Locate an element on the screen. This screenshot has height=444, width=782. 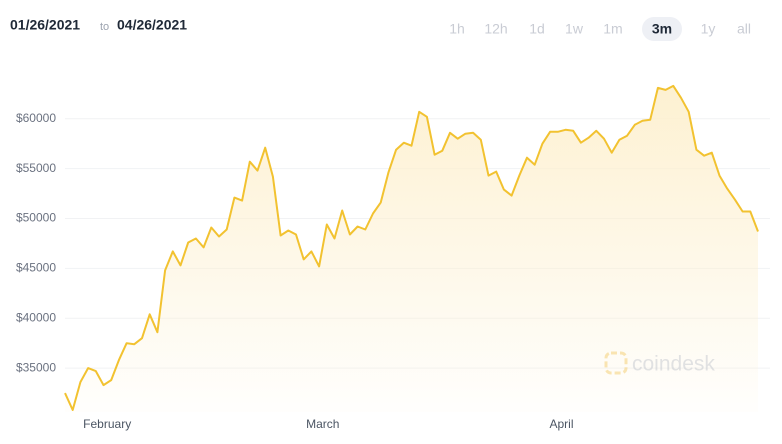
range-button-bg is located at coordinates (662, 29).